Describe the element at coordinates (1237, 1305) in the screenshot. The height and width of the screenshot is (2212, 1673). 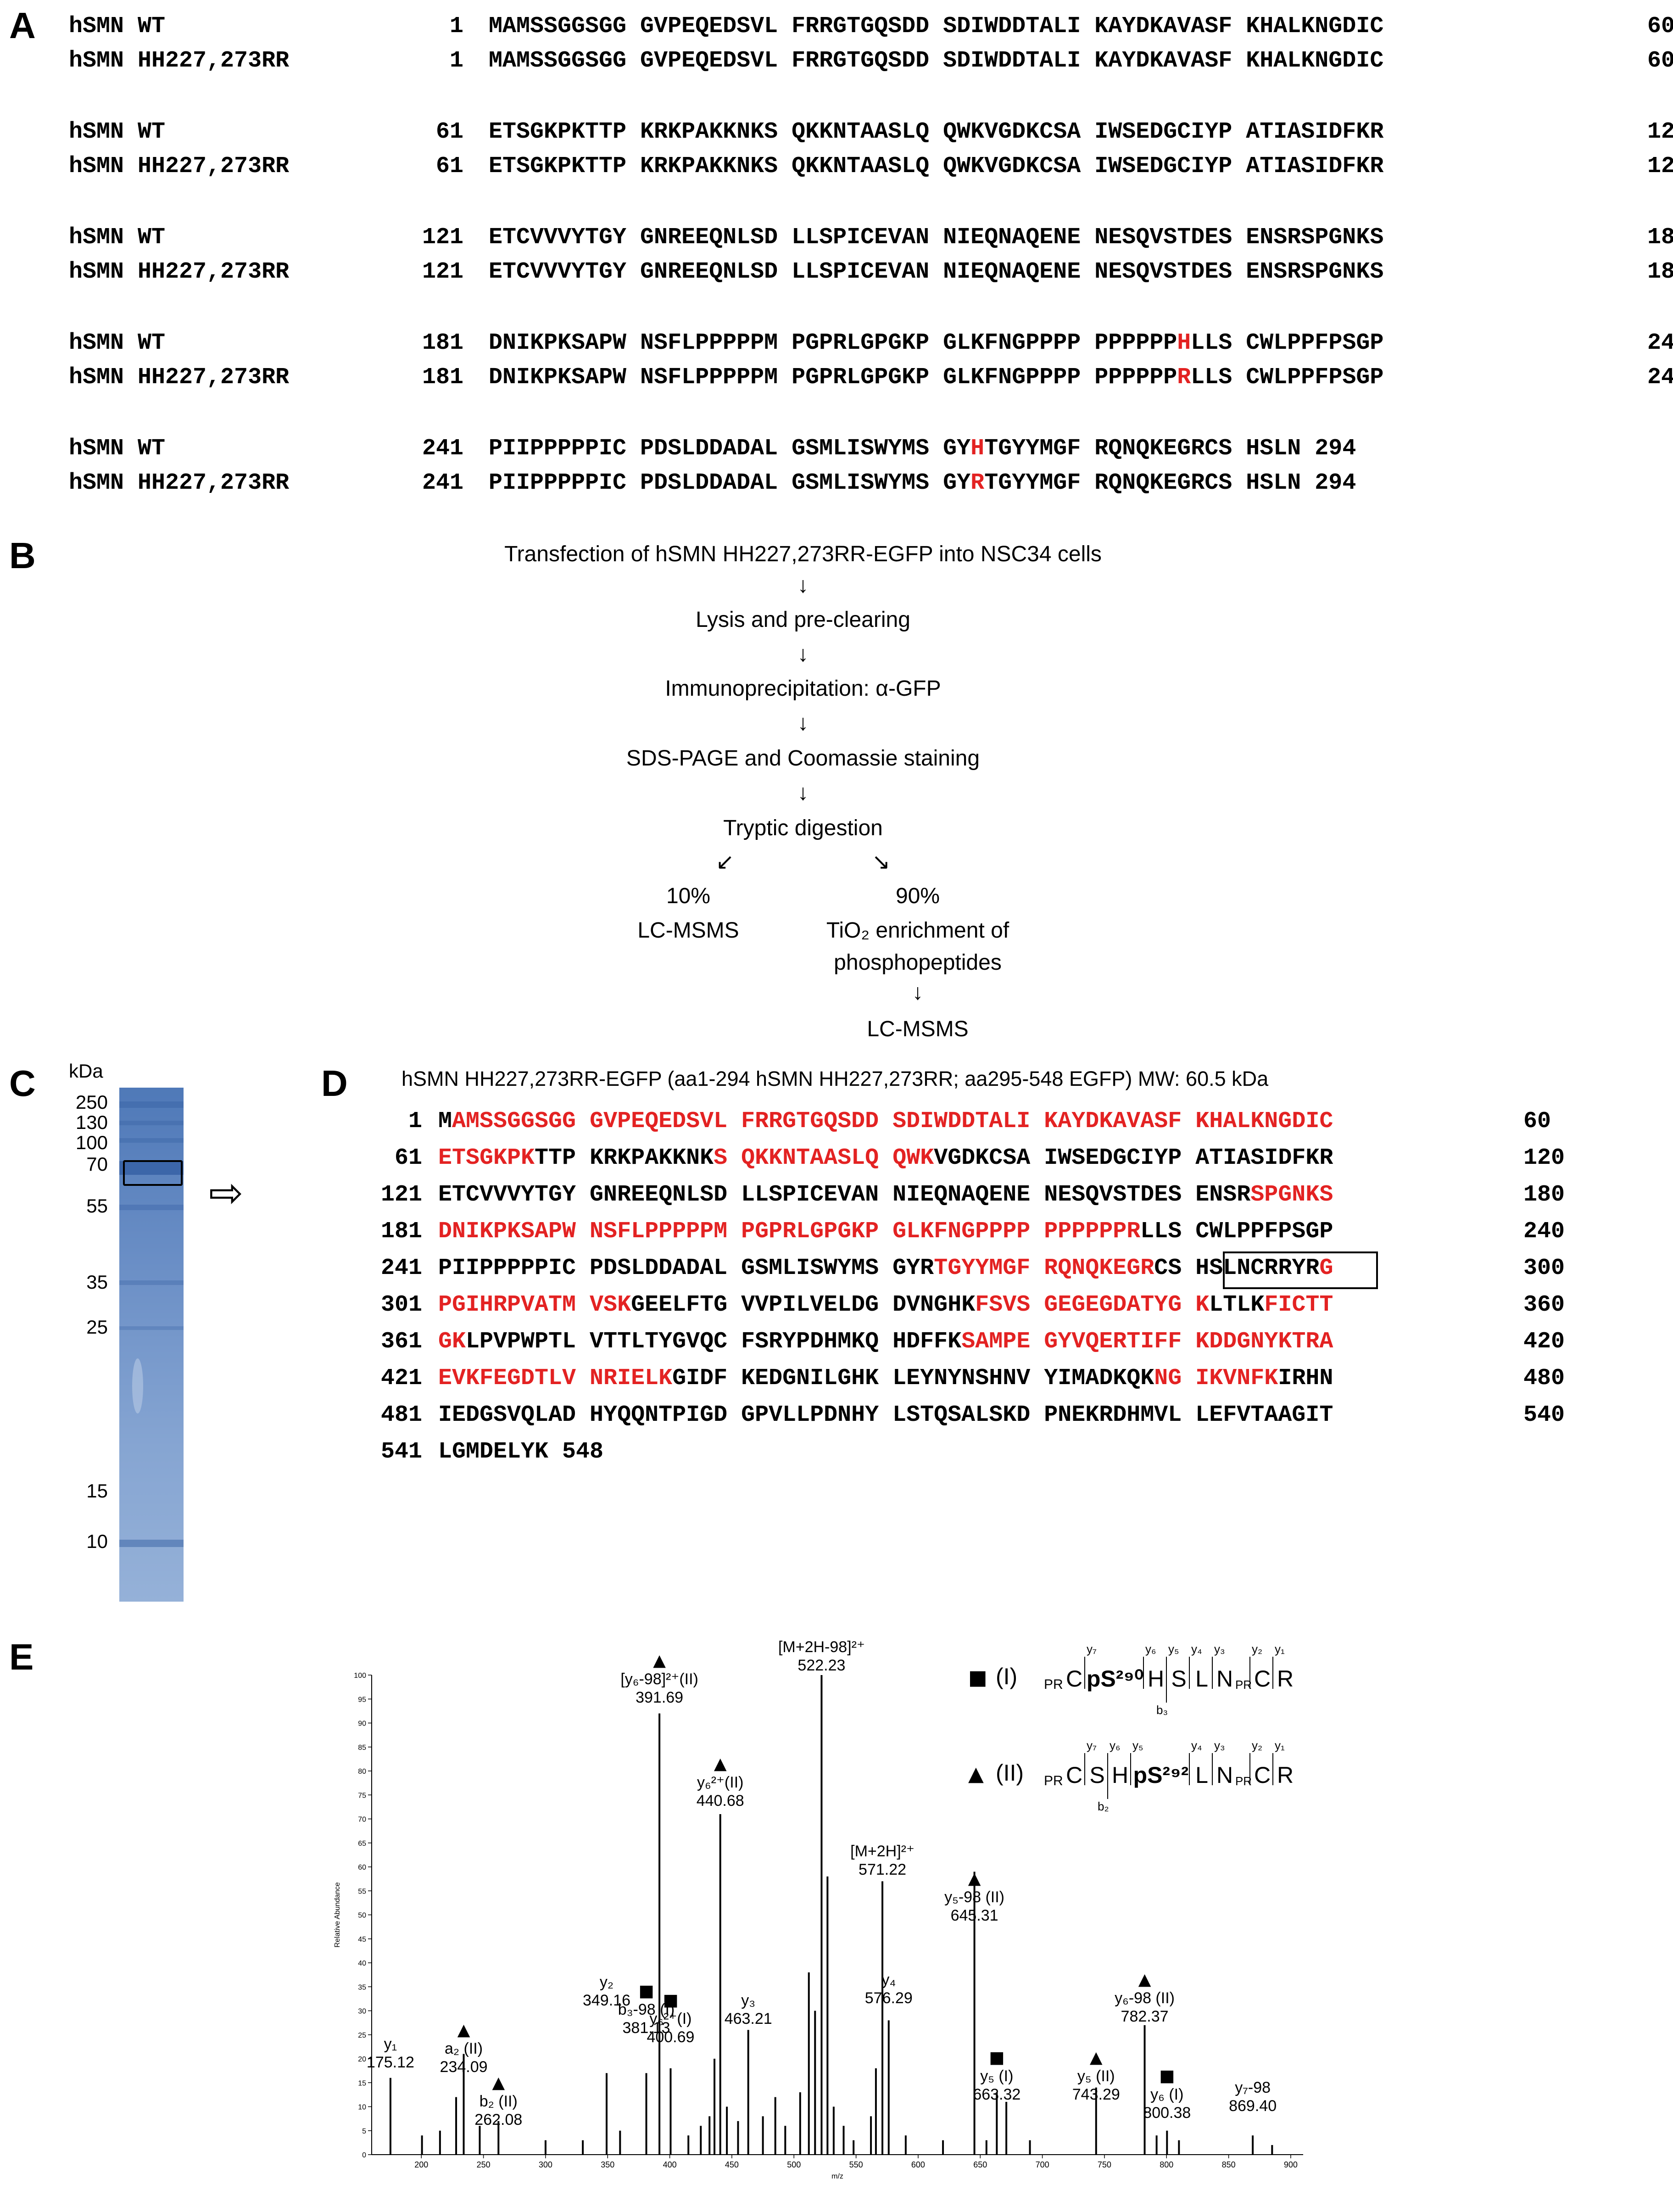
I see `uncovered-segment: LTLK` at that location.